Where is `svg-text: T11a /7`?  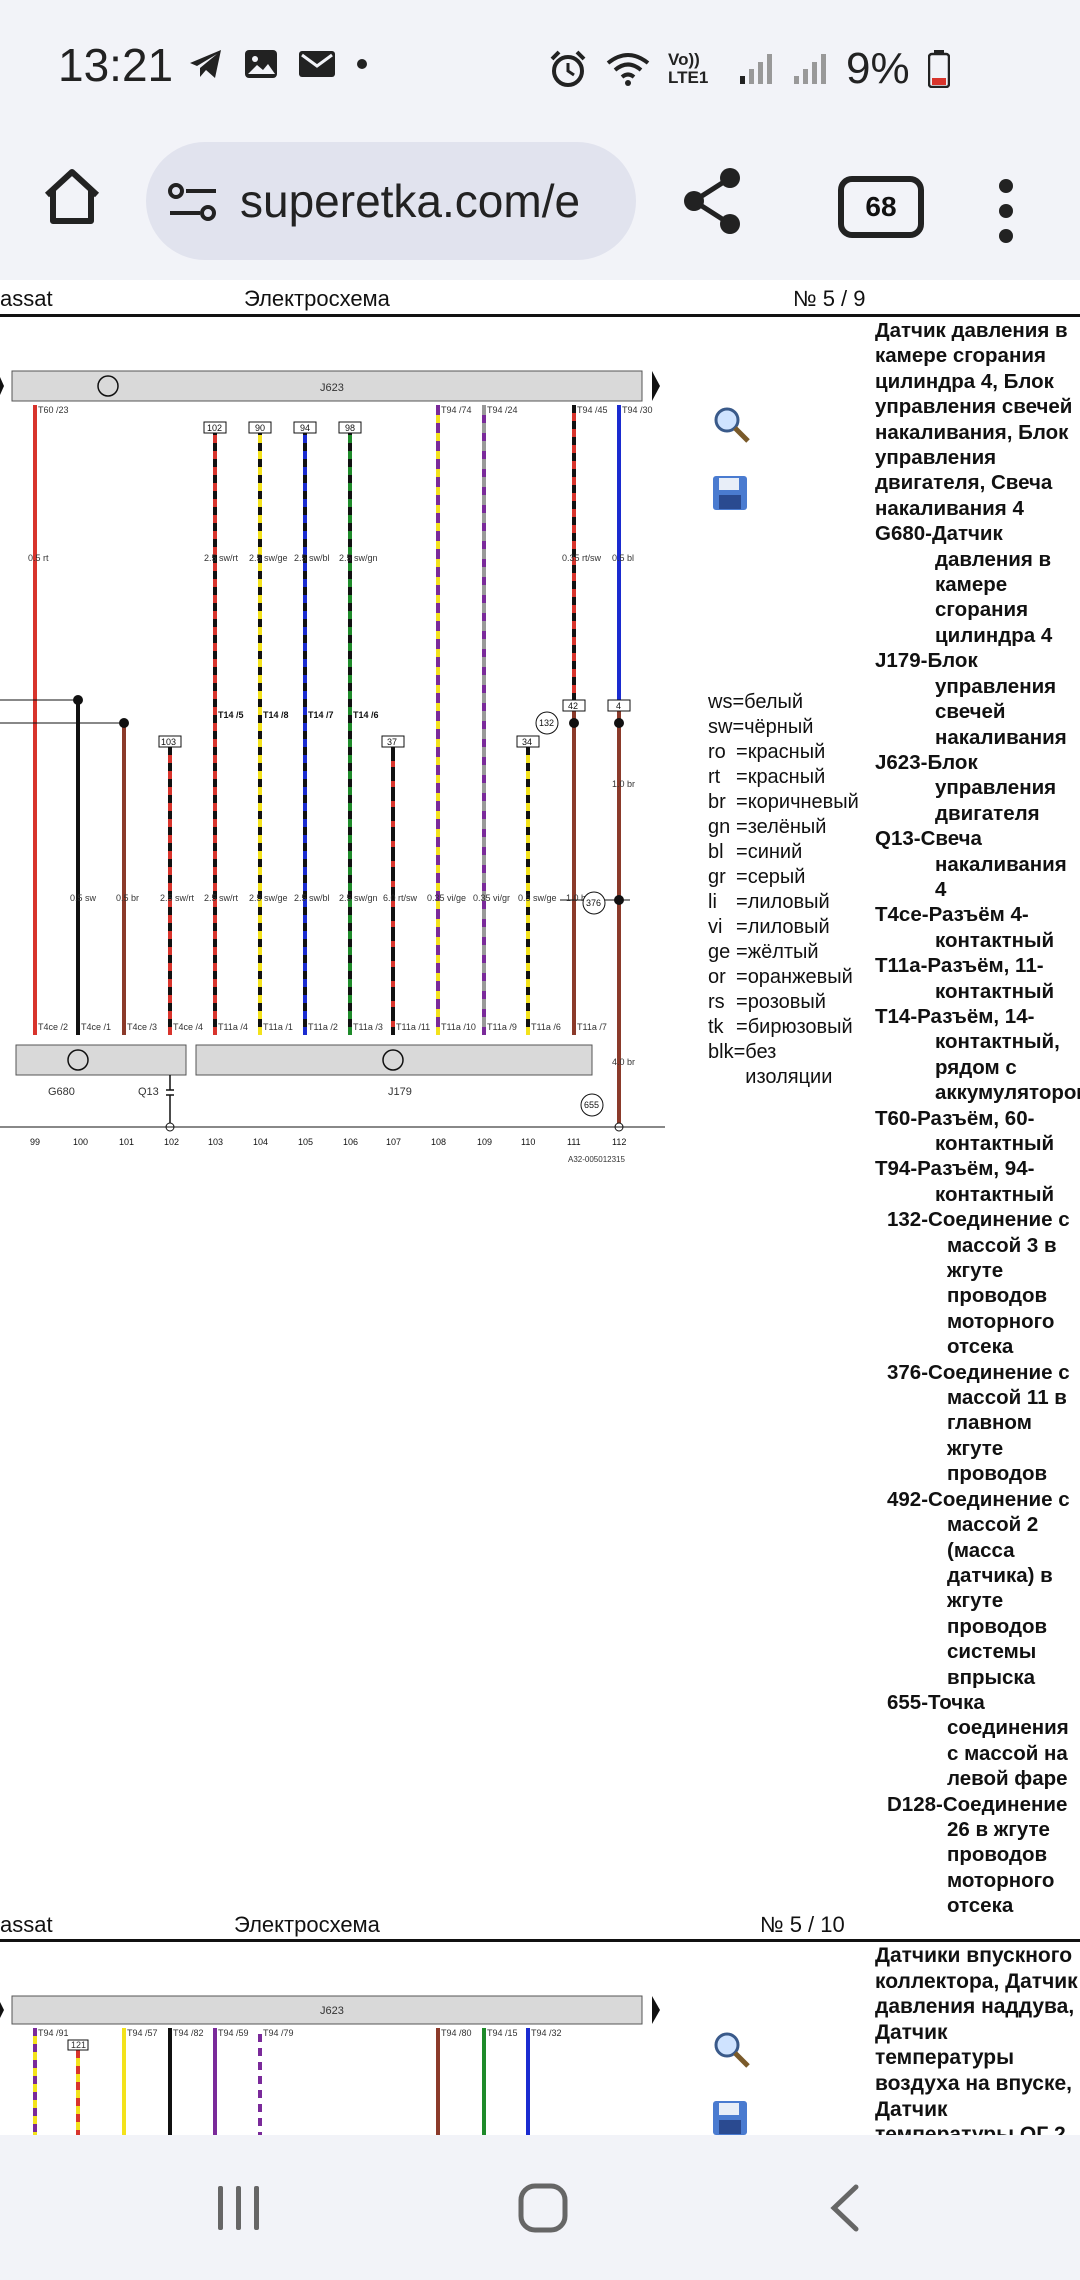 svg-text: T11a /7 is located at coordinates (592, 1027).